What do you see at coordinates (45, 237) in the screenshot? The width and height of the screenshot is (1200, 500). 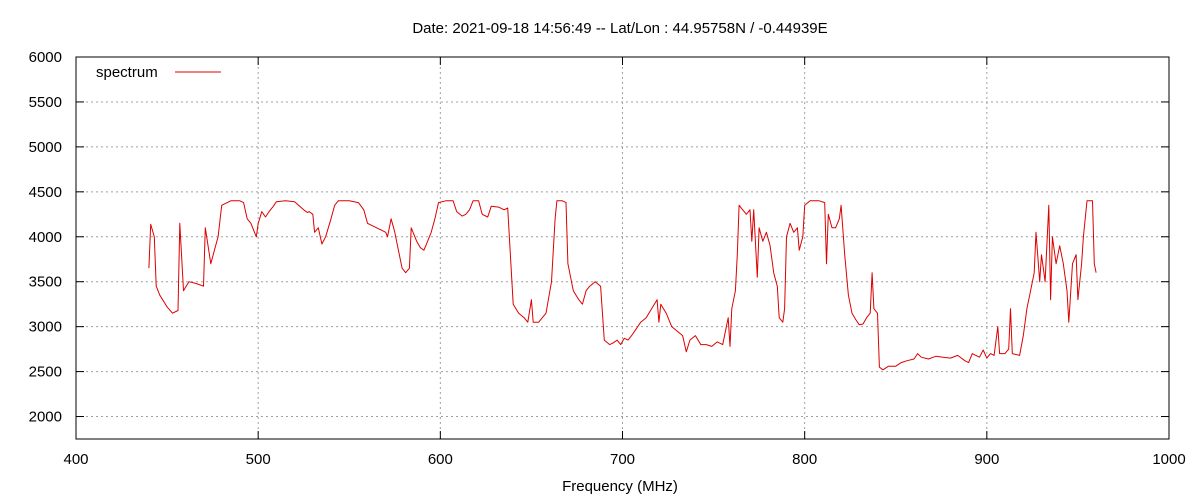 I see `y-tick-label: 4000` at bounding box center [45, 237].